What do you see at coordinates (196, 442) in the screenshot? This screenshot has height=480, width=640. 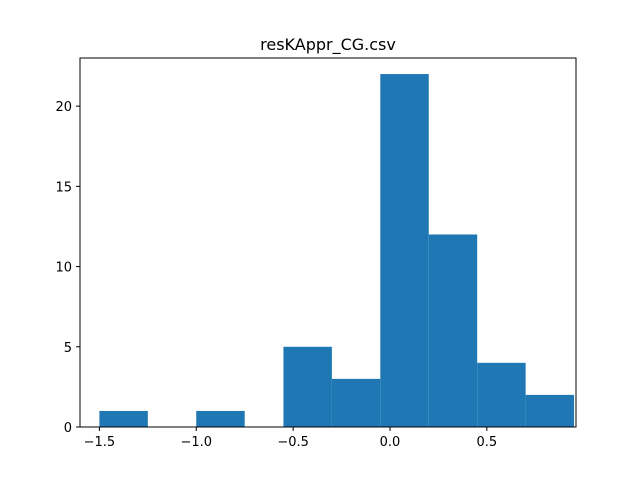 I see `x-tick-label-1: −1.0` at bounding box center [196, 442].